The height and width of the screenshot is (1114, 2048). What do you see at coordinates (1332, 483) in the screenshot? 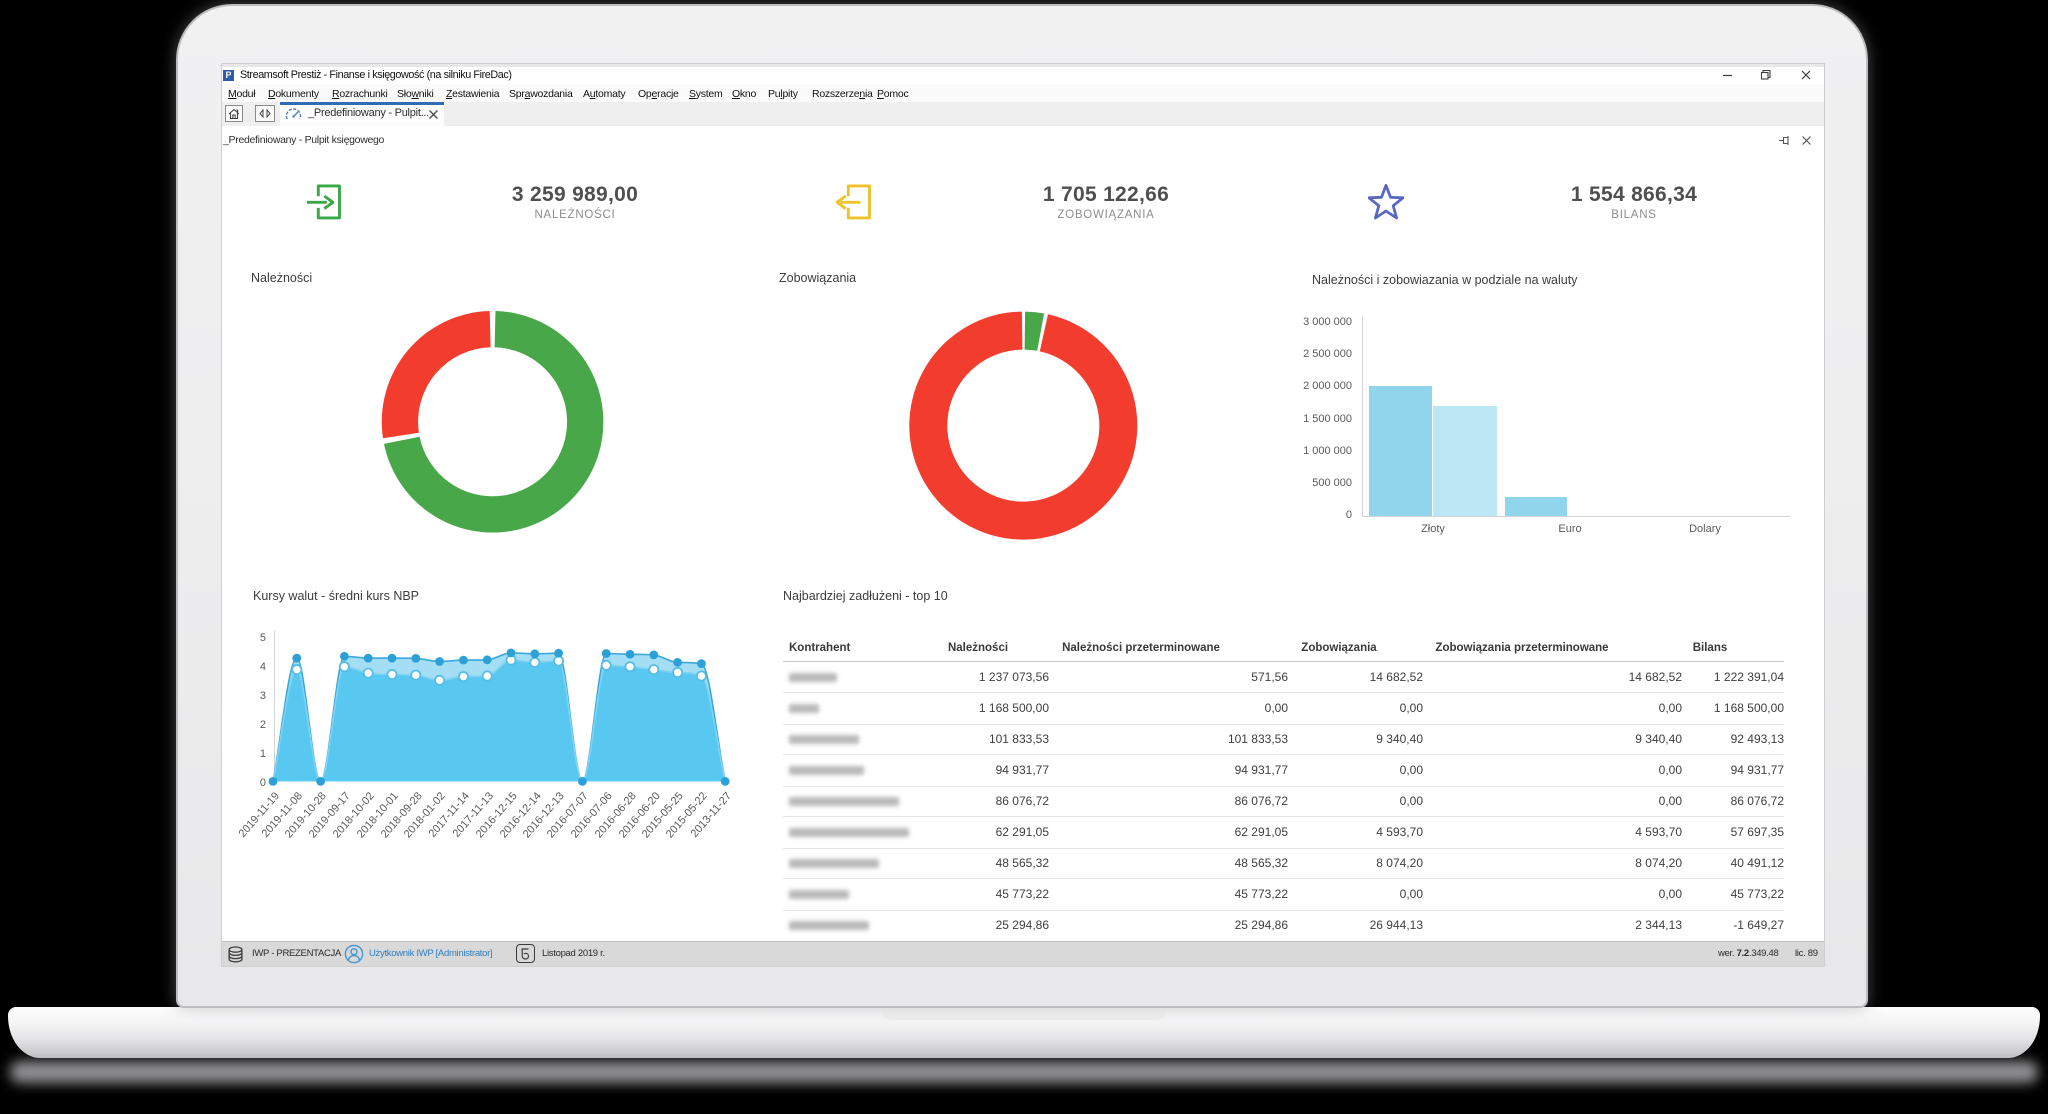
I see `svg-text: 500 000` at bounding box center [1332, 483].